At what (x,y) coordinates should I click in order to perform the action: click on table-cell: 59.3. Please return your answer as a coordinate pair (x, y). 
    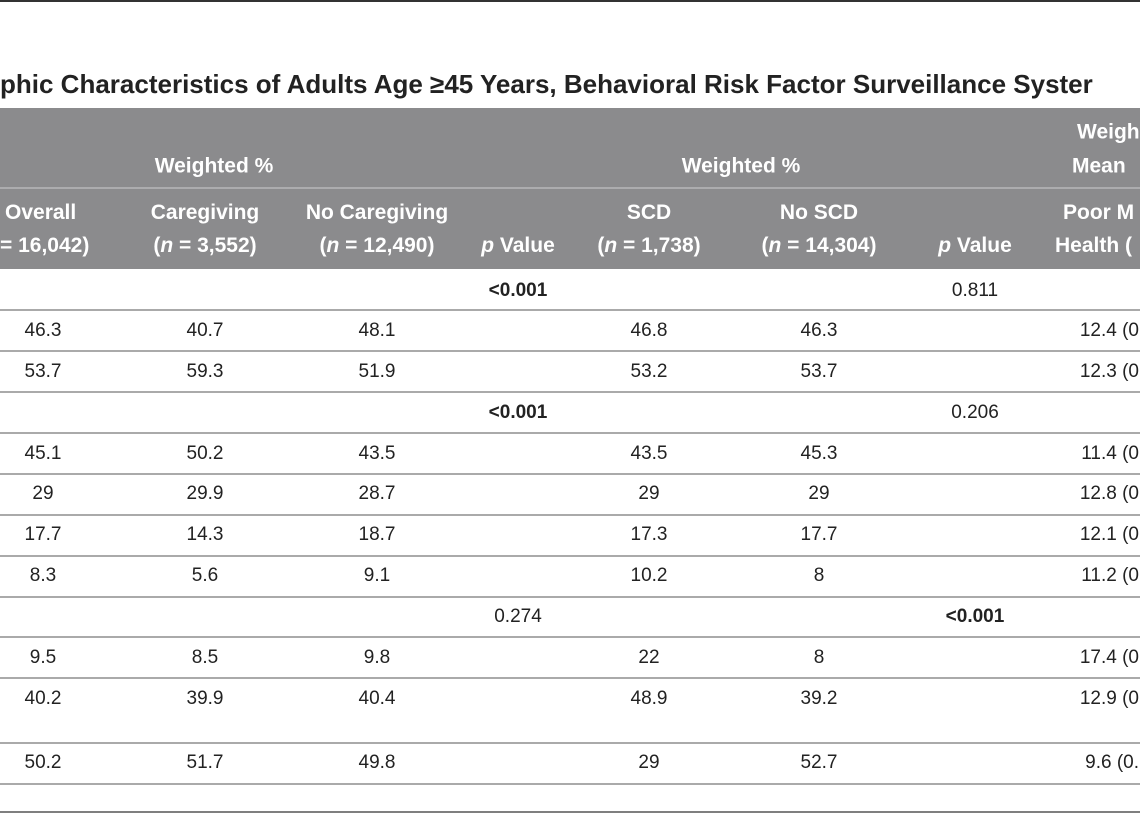
    Looking at the image, I should click on (205, 371).